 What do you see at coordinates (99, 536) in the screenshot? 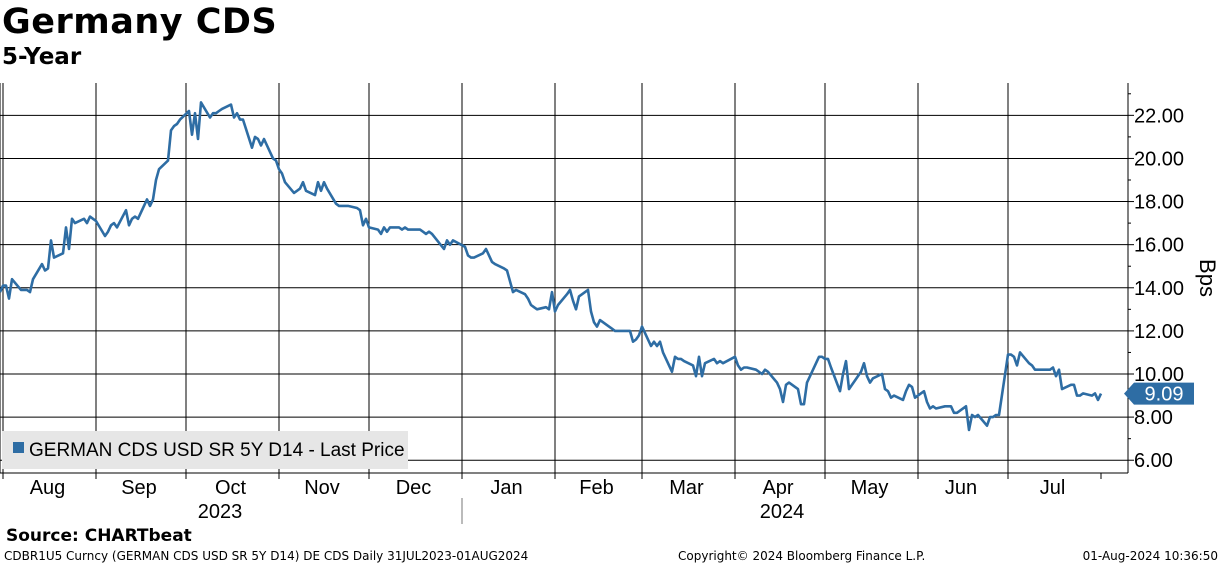
I see `source-note: Source: CHARTbeat` at bounding box center [99, 536].